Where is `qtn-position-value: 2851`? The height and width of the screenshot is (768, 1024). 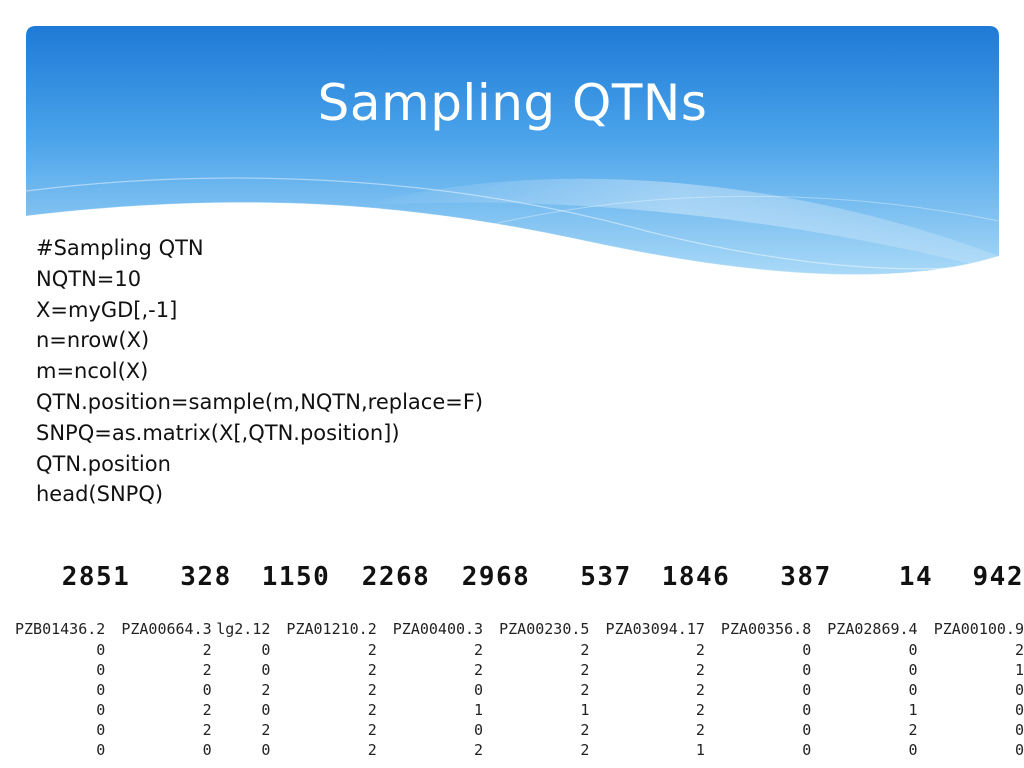
qtn-position-value: 2851 is located at coordinates (96, 577).